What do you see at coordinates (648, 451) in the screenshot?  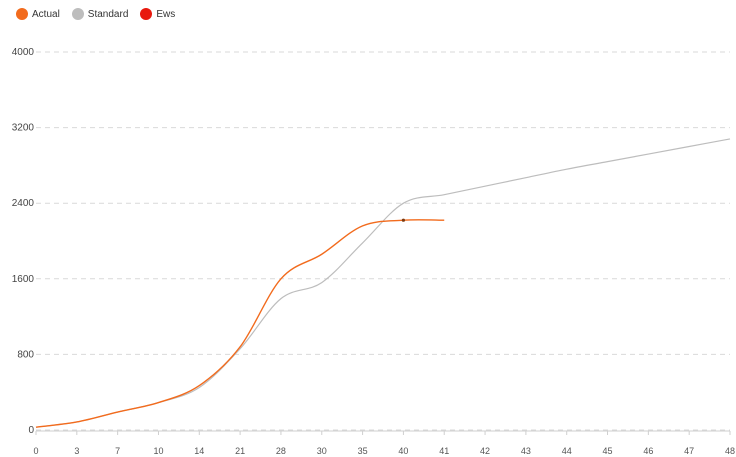 I see `x-tick-label: 46` at bounding box center [648, 451].